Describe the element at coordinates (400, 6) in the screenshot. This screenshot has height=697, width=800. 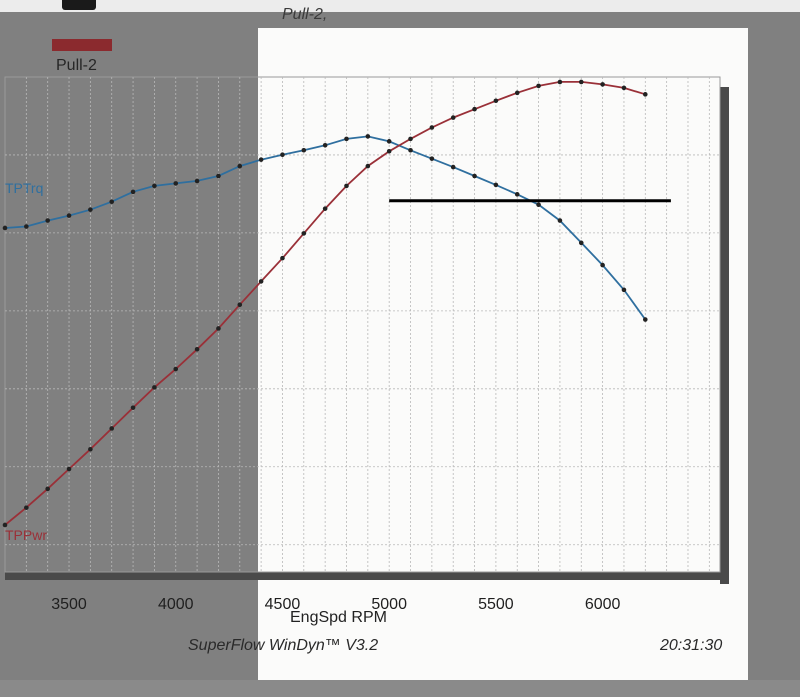
I see `window-top-bar` at that location.